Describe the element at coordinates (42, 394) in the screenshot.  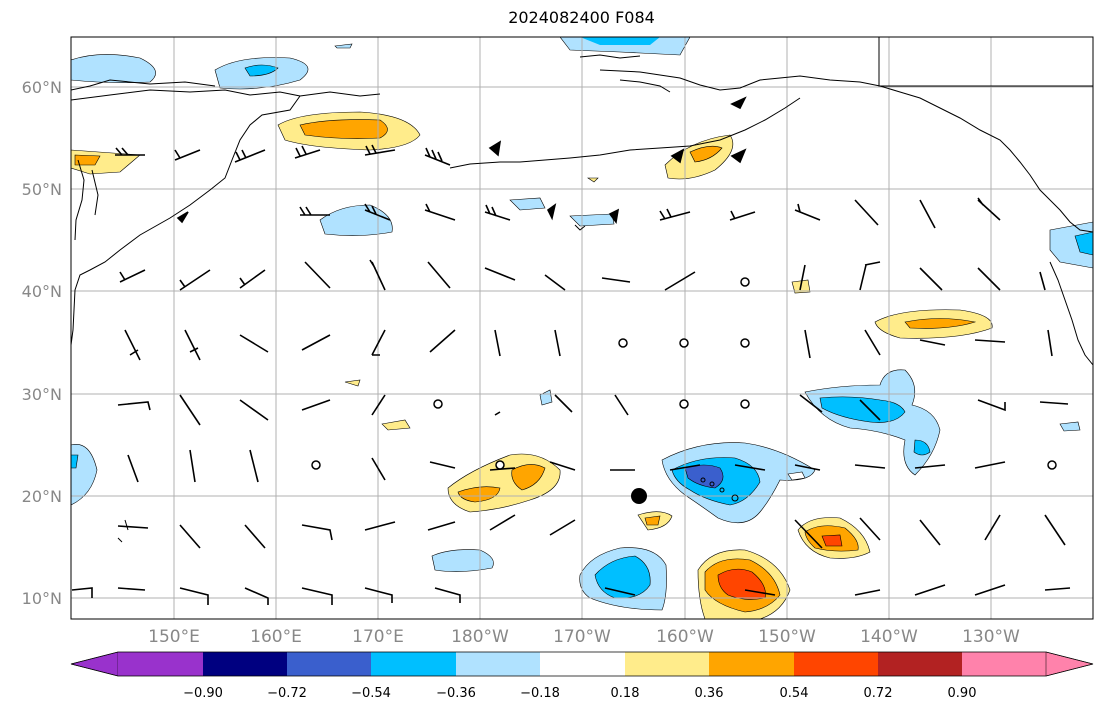
I see `lat-label-30n: 30°N` at that location.